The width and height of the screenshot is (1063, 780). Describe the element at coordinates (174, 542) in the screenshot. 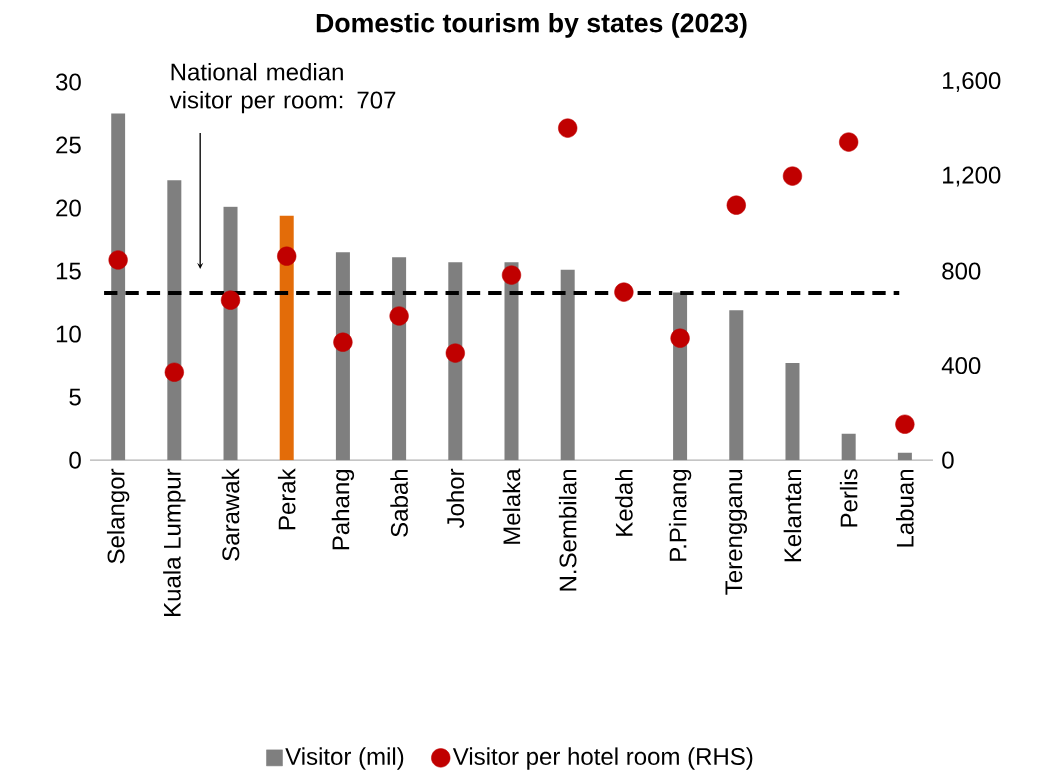

I see `x-tick-label: Kuala Lumpur` at that location.